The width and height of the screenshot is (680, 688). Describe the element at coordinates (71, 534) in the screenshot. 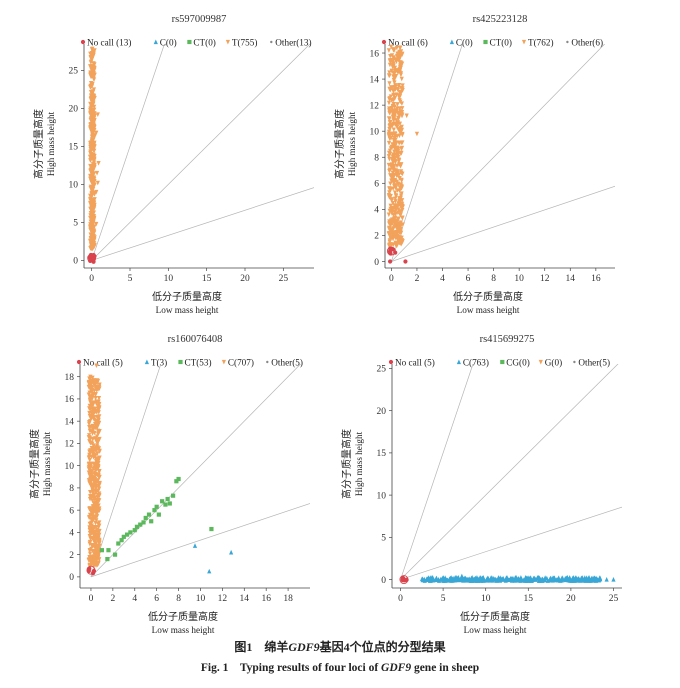

I see `y-tick-label: 4` at that location.